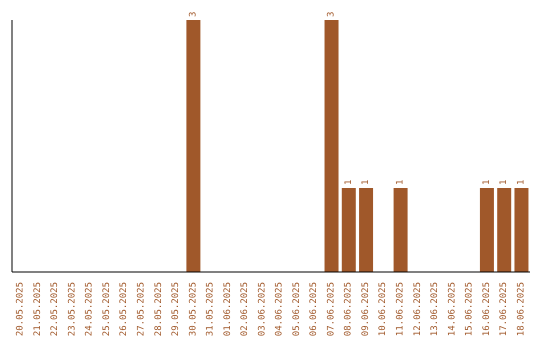 This screenshot has height=340, width=540. I want to click on x-tick-label: 10.06.2025, so click(383, 309).